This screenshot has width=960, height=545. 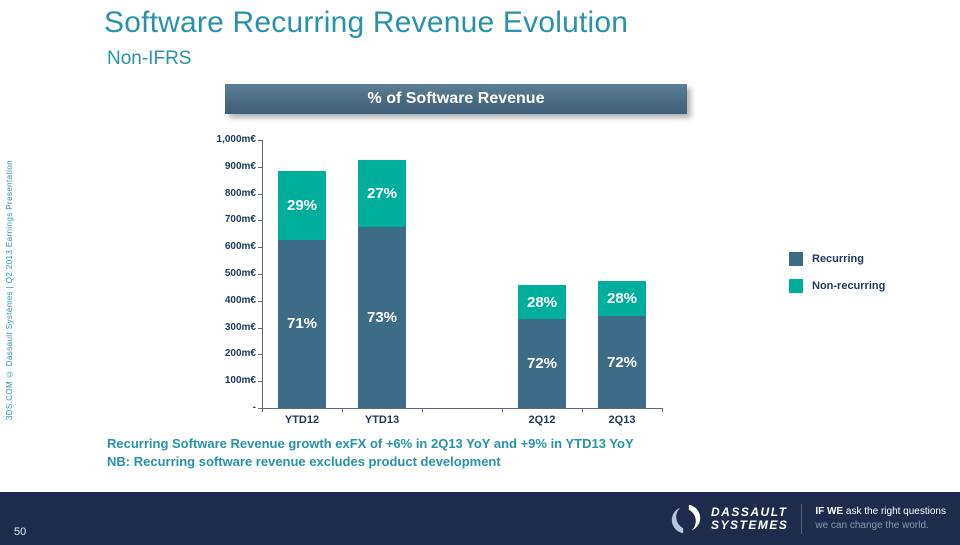 I want to click on y-axis-tick-label: 800m€, so click(x=240, y=193).